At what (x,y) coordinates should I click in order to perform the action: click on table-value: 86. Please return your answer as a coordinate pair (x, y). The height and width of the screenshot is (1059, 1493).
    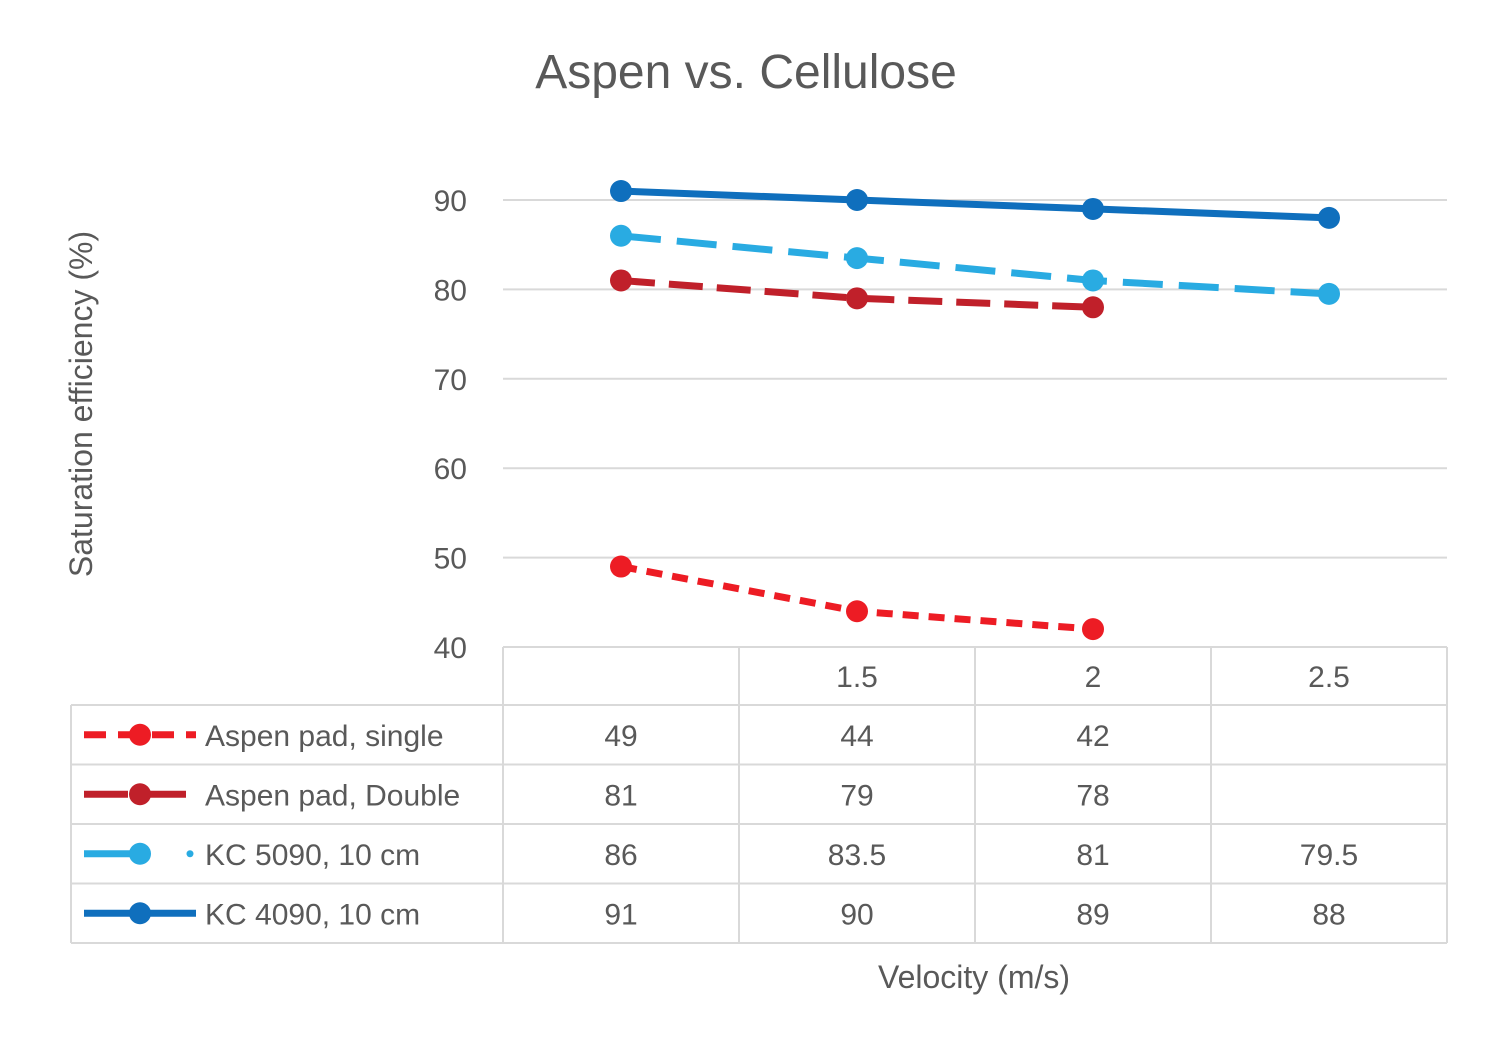
    Looking at the image, I should click on (620, 855).